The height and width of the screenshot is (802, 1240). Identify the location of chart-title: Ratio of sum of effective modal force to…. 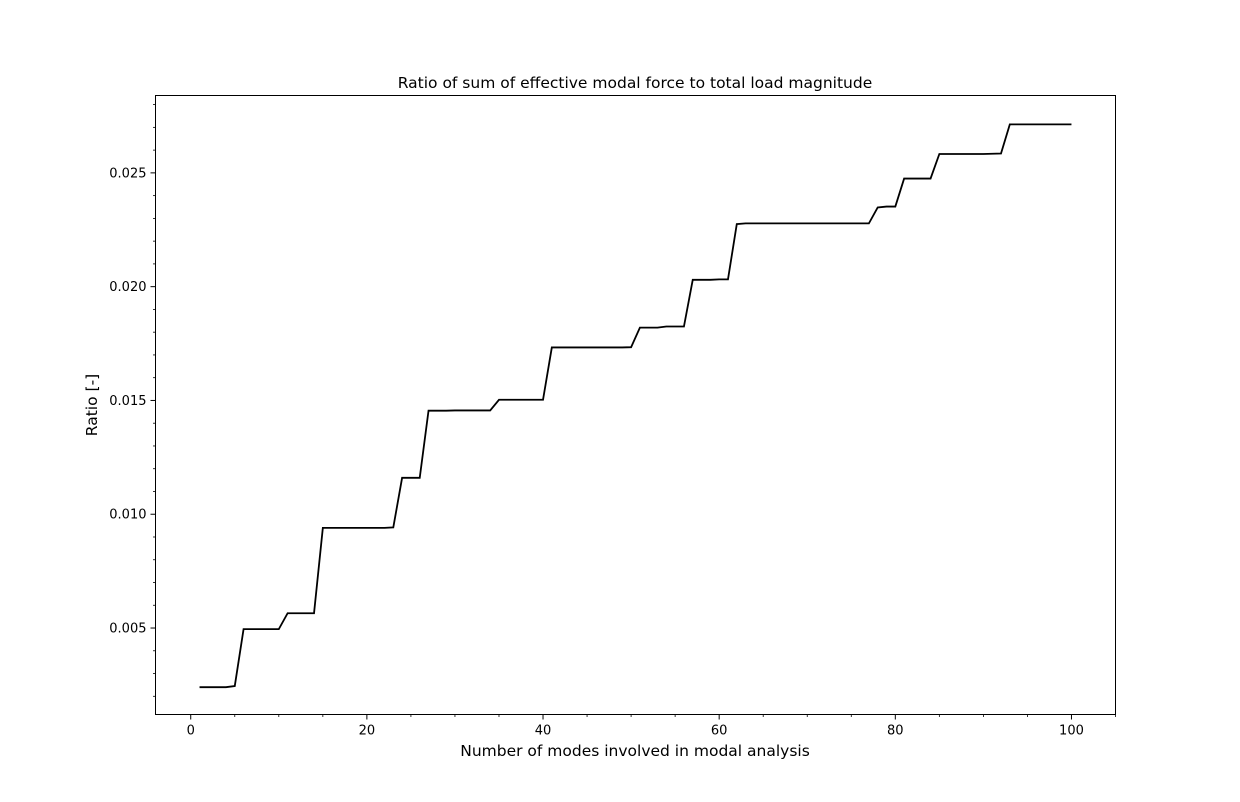
(635, 83).